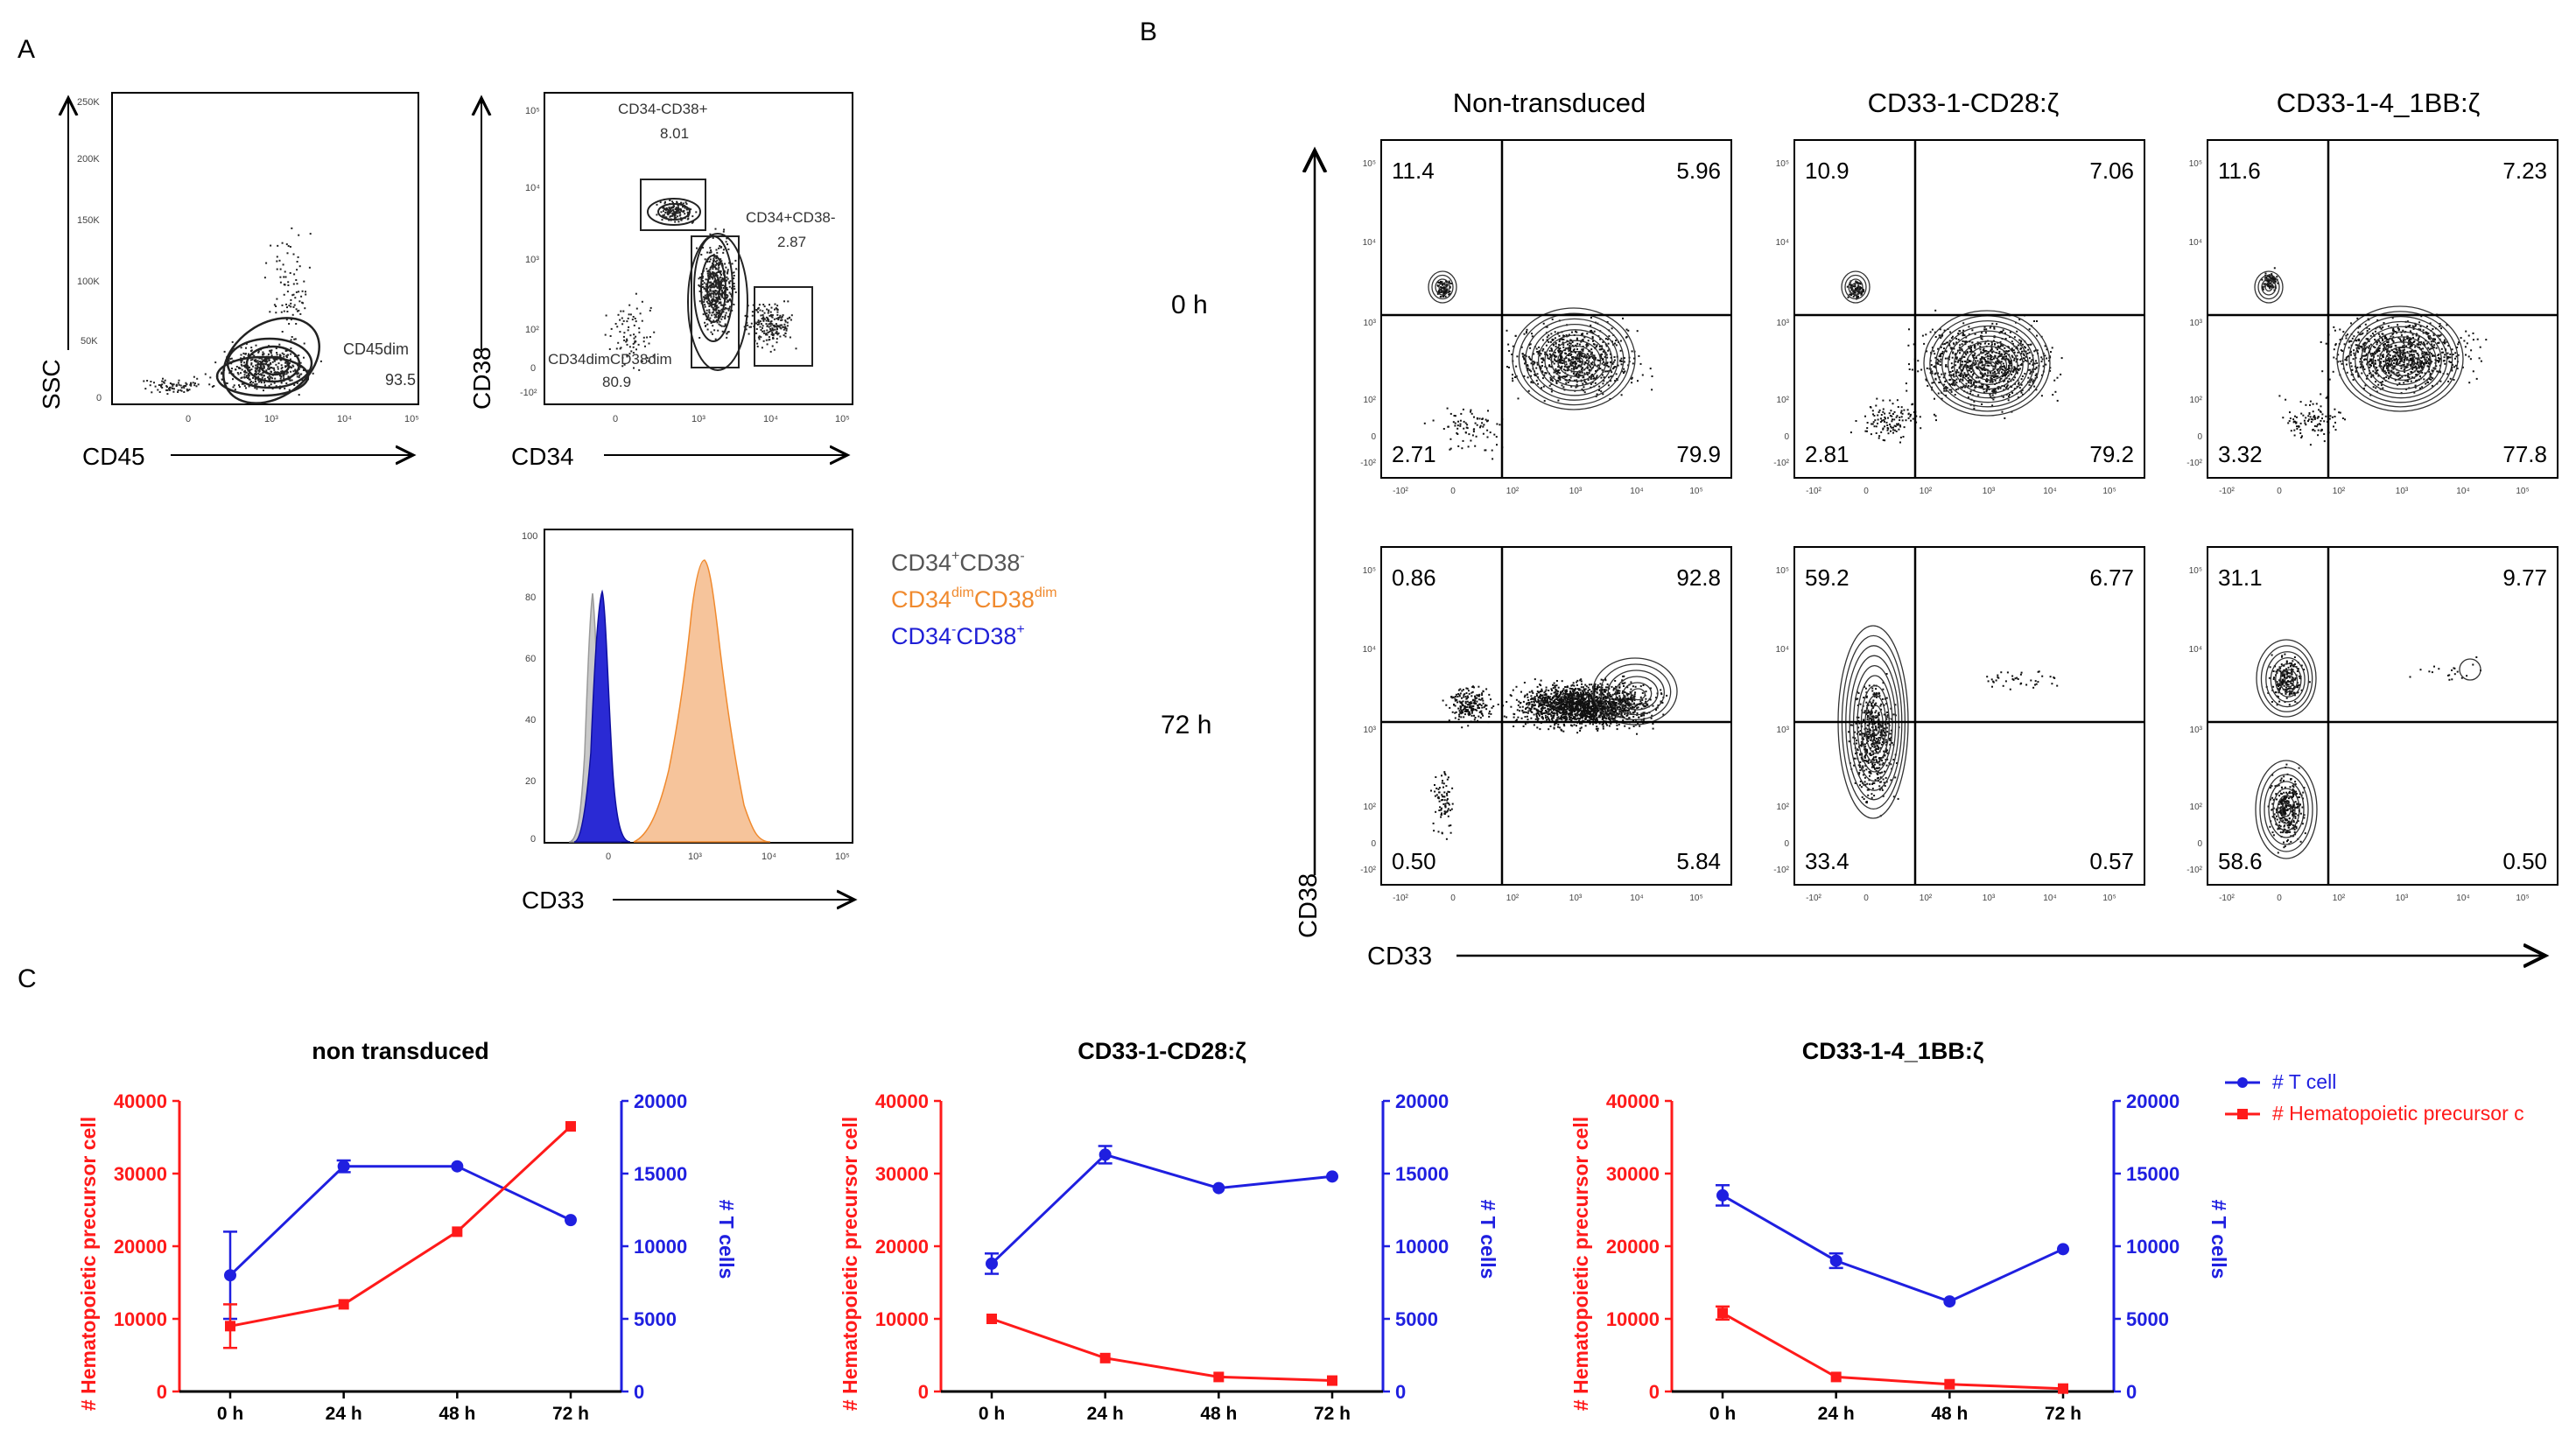 The height and width of the screenshot is (1437, 2576). Describe the element at coordinates (2194, 464) in the screenshot. I see `y-tick-label: -10²` at that location.